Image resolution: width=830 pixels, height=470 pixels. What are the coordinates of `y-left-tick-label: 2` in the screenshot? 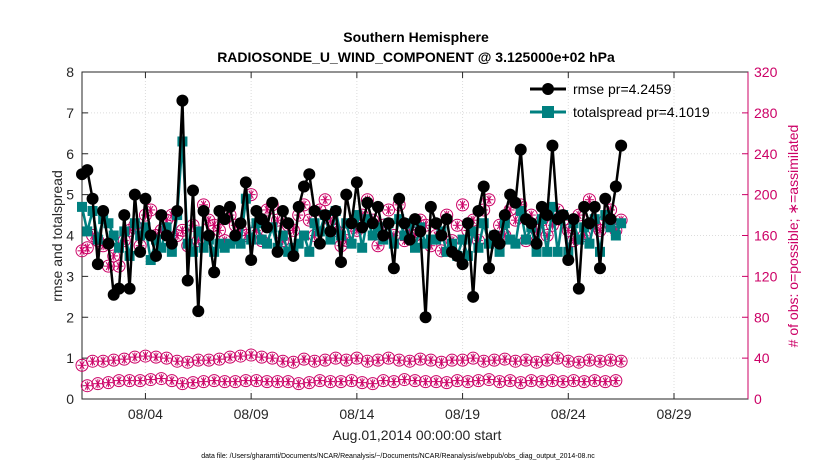 It's located at (70, 317).